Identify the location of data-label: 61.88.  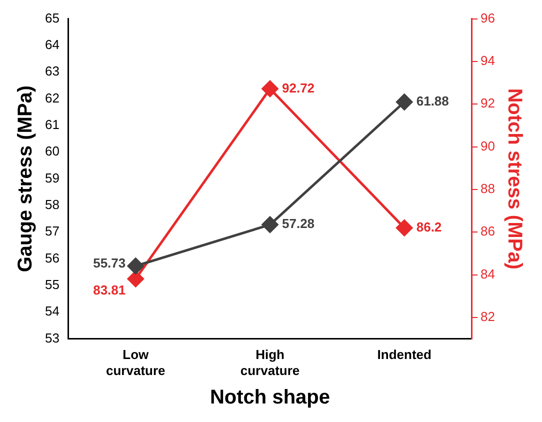
(432, 101).